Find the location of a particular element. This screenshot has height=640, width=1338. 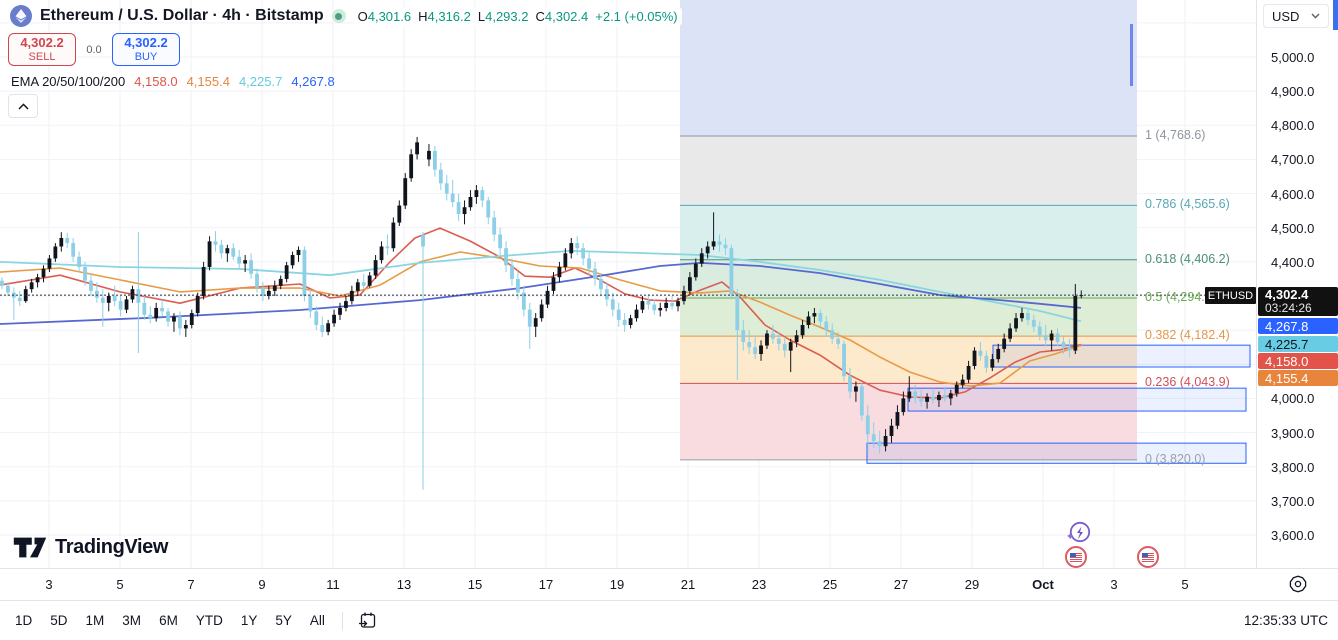

time-tick: 27 is located at coordinates (901, 584).